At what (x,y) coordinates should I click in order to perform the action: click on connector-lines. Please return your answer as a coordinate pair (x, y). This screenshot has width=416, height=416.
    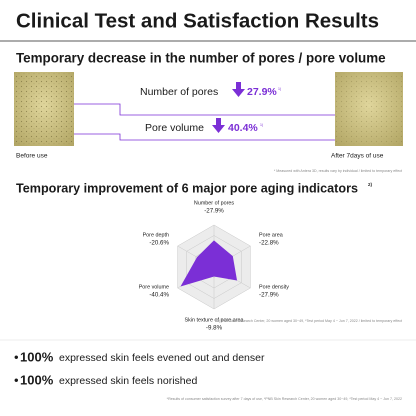
    Looking at the image, I should click on (204, 122).